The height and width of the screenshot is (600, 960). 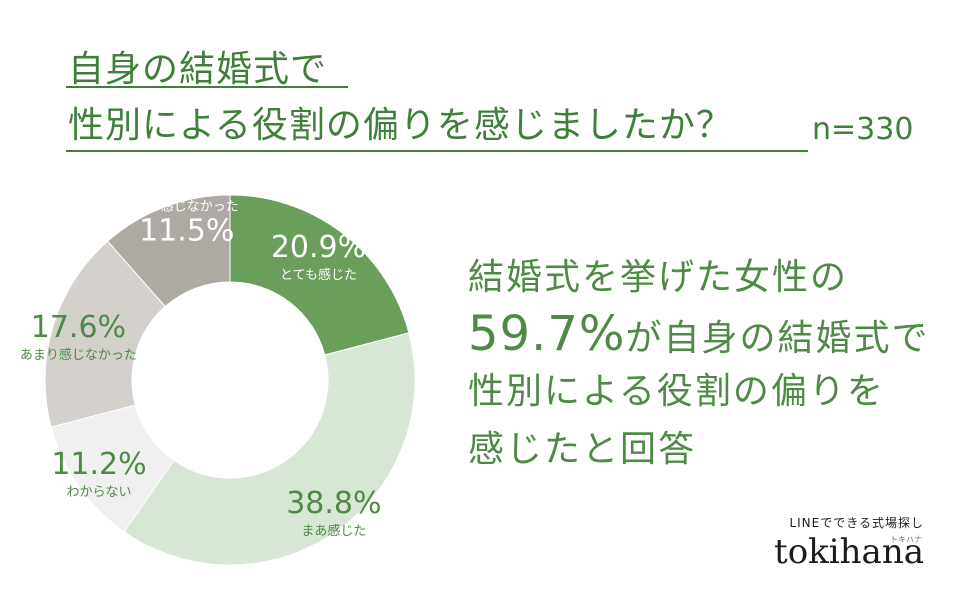 What do you see at coordinates (777, 338) in the screenshot?
I see `summary-line-2-rest: が自身の結婚式で` at bounding box center [777, 338].